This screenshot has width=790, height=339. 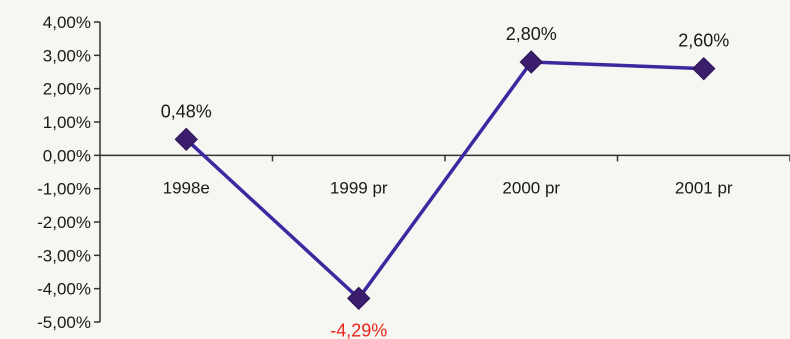 What do you see at coordinates (445, 175) in the screenshot?
I see `x-axis: 1998e 1999 pr 2000 pr 2001 pr` at bounding box center [445, 175].